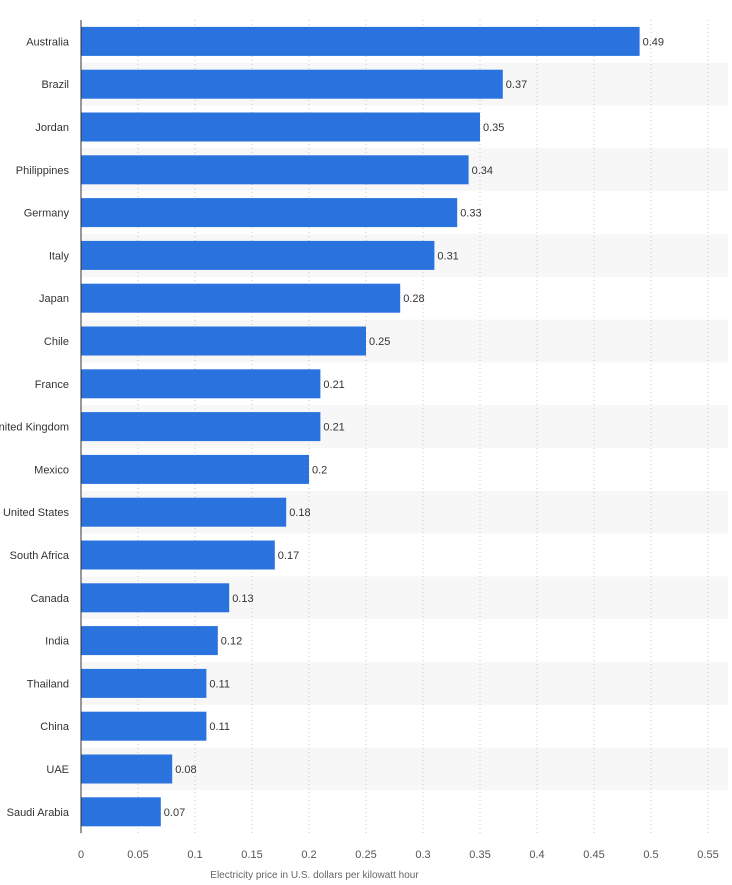 This screenshot has height=885, width=732. Describe the element at coordinates (38, 813) in the screenshot. I see `category-label: Saudi Arabia` at that location.